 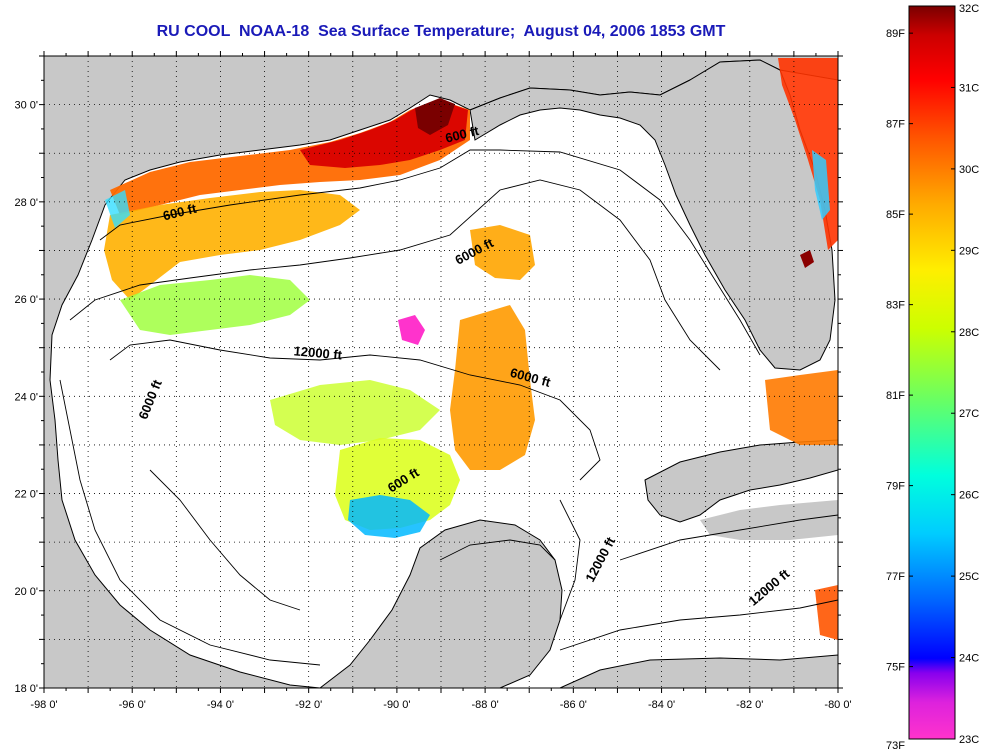 I want to click on lat-tick-label: 24 0', so click(x=26, y=397).